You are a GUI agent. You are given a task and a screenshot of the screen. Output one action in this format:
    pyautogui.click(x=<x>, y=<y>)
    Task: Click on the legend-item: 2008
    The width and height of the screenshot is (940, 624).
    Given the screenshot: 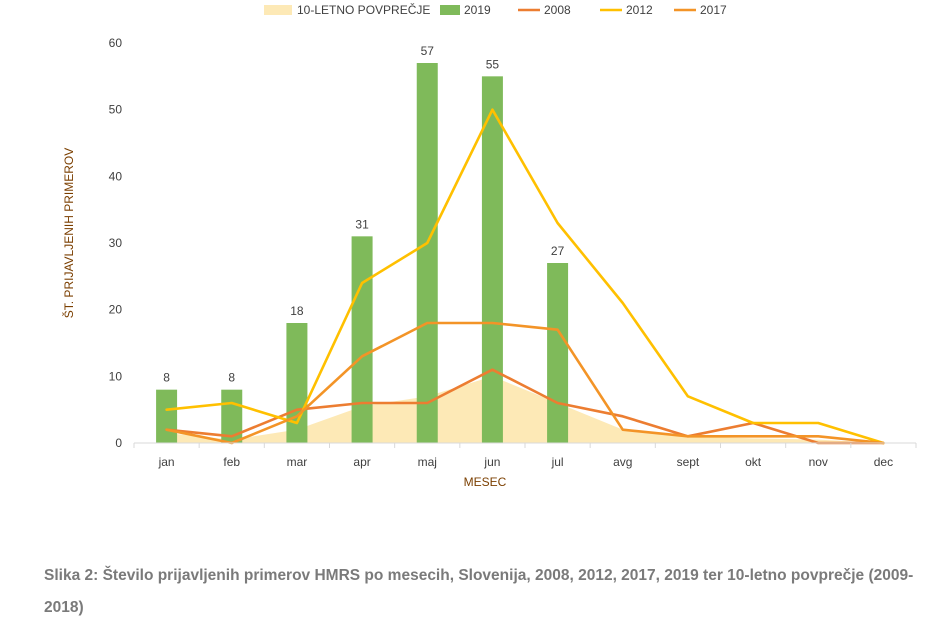 What is the action you would take?
    pyautogui.click(x=544, y=10)
    